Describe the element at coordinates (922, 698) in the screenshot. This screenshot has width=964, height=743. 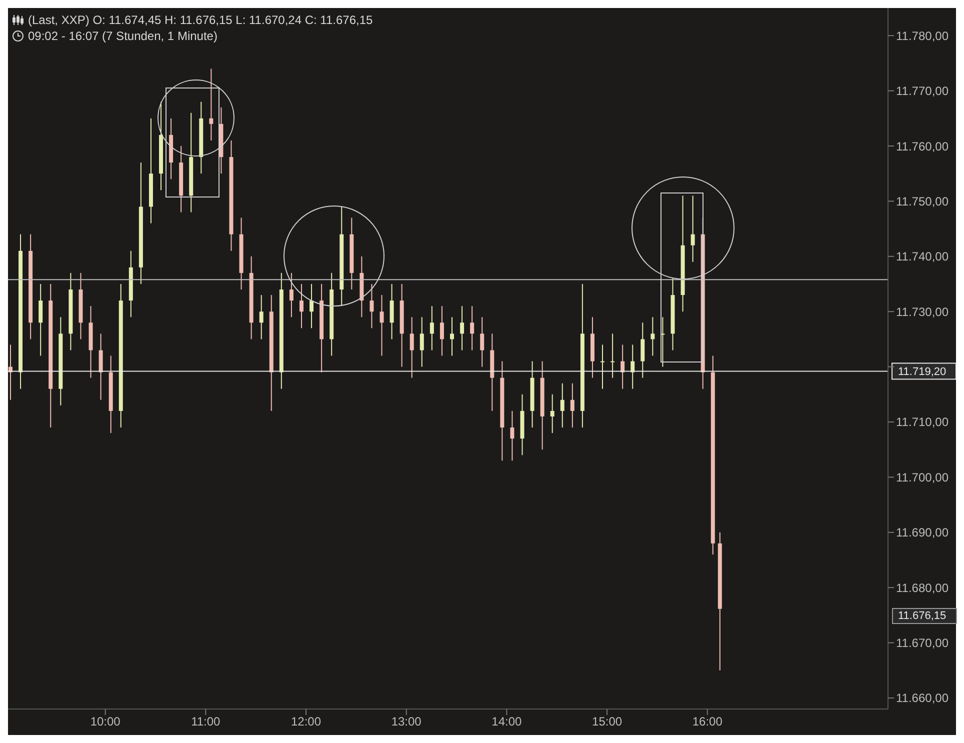
I see `y-tick-label: 11.660,00` at that location.